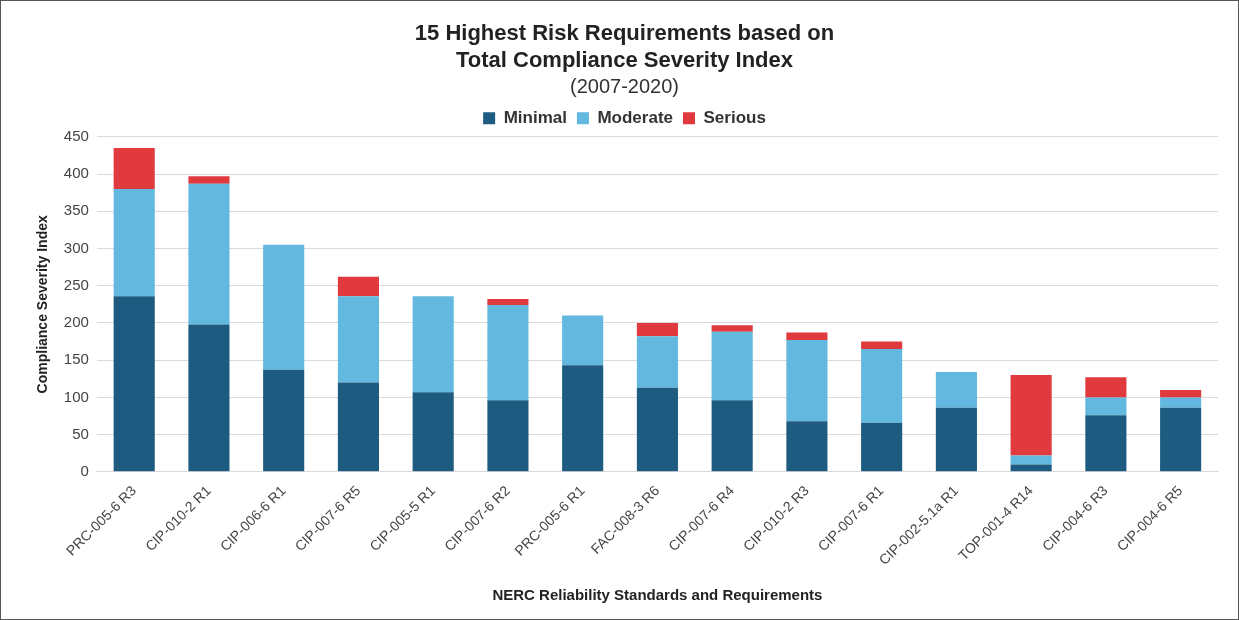  Describe the element at coordinates (80, 433) in the screenshot. I see `y-tick-label: 50` at that location.